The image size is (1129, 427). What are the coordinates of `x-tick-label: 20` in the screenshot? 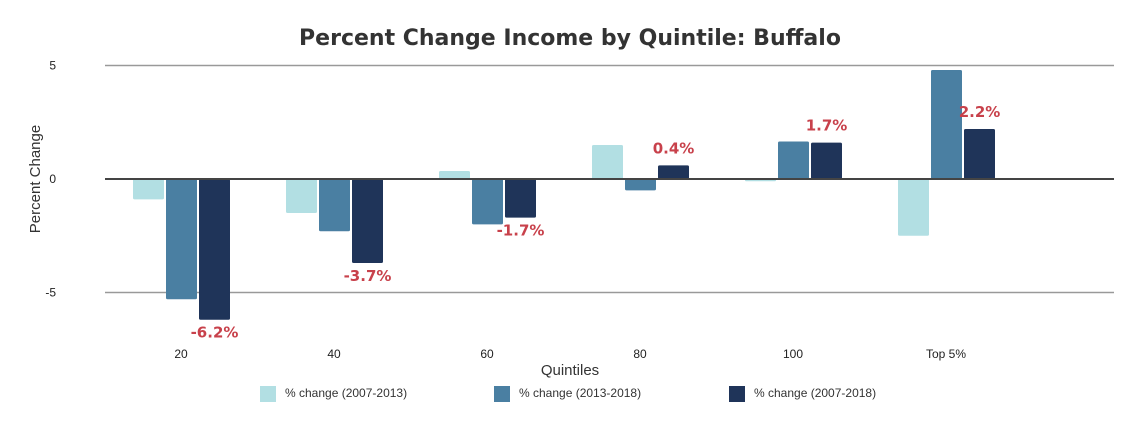 It's located at (181, 354).